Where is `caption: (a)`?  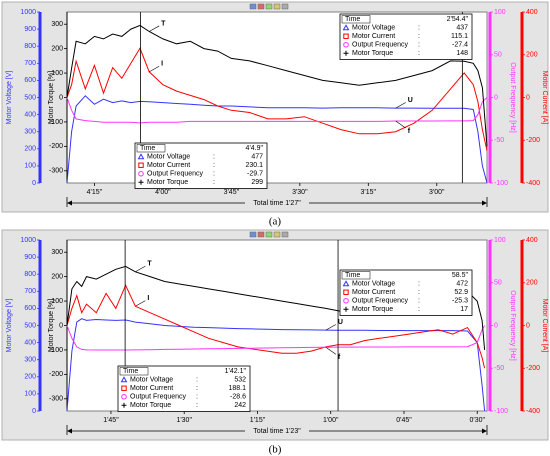 caption: (a) is located at coordinates (275, 222).